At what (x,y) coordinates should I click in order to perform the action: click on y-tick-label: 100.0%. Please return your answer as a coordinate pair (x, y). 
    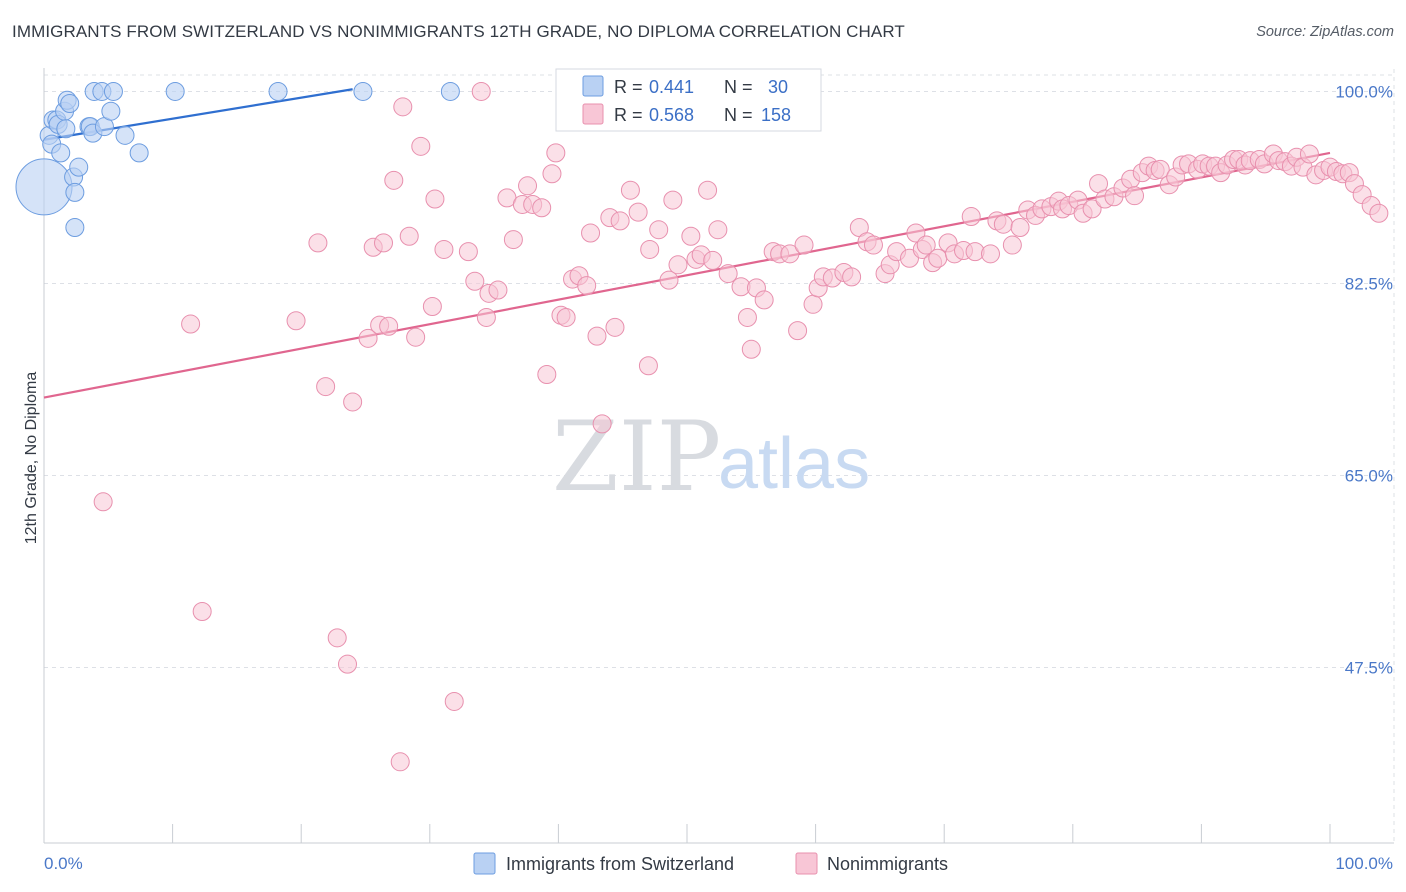
    Looking at the image, I should click on (1364, 91).